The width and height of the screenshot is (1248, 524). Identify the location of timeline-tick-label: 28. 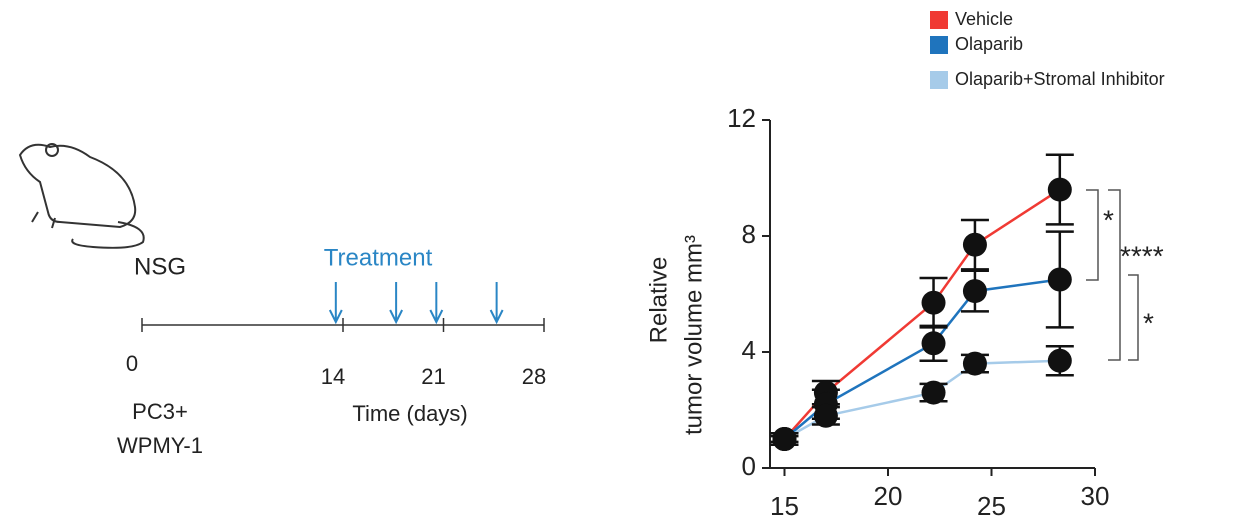
(534, 376).